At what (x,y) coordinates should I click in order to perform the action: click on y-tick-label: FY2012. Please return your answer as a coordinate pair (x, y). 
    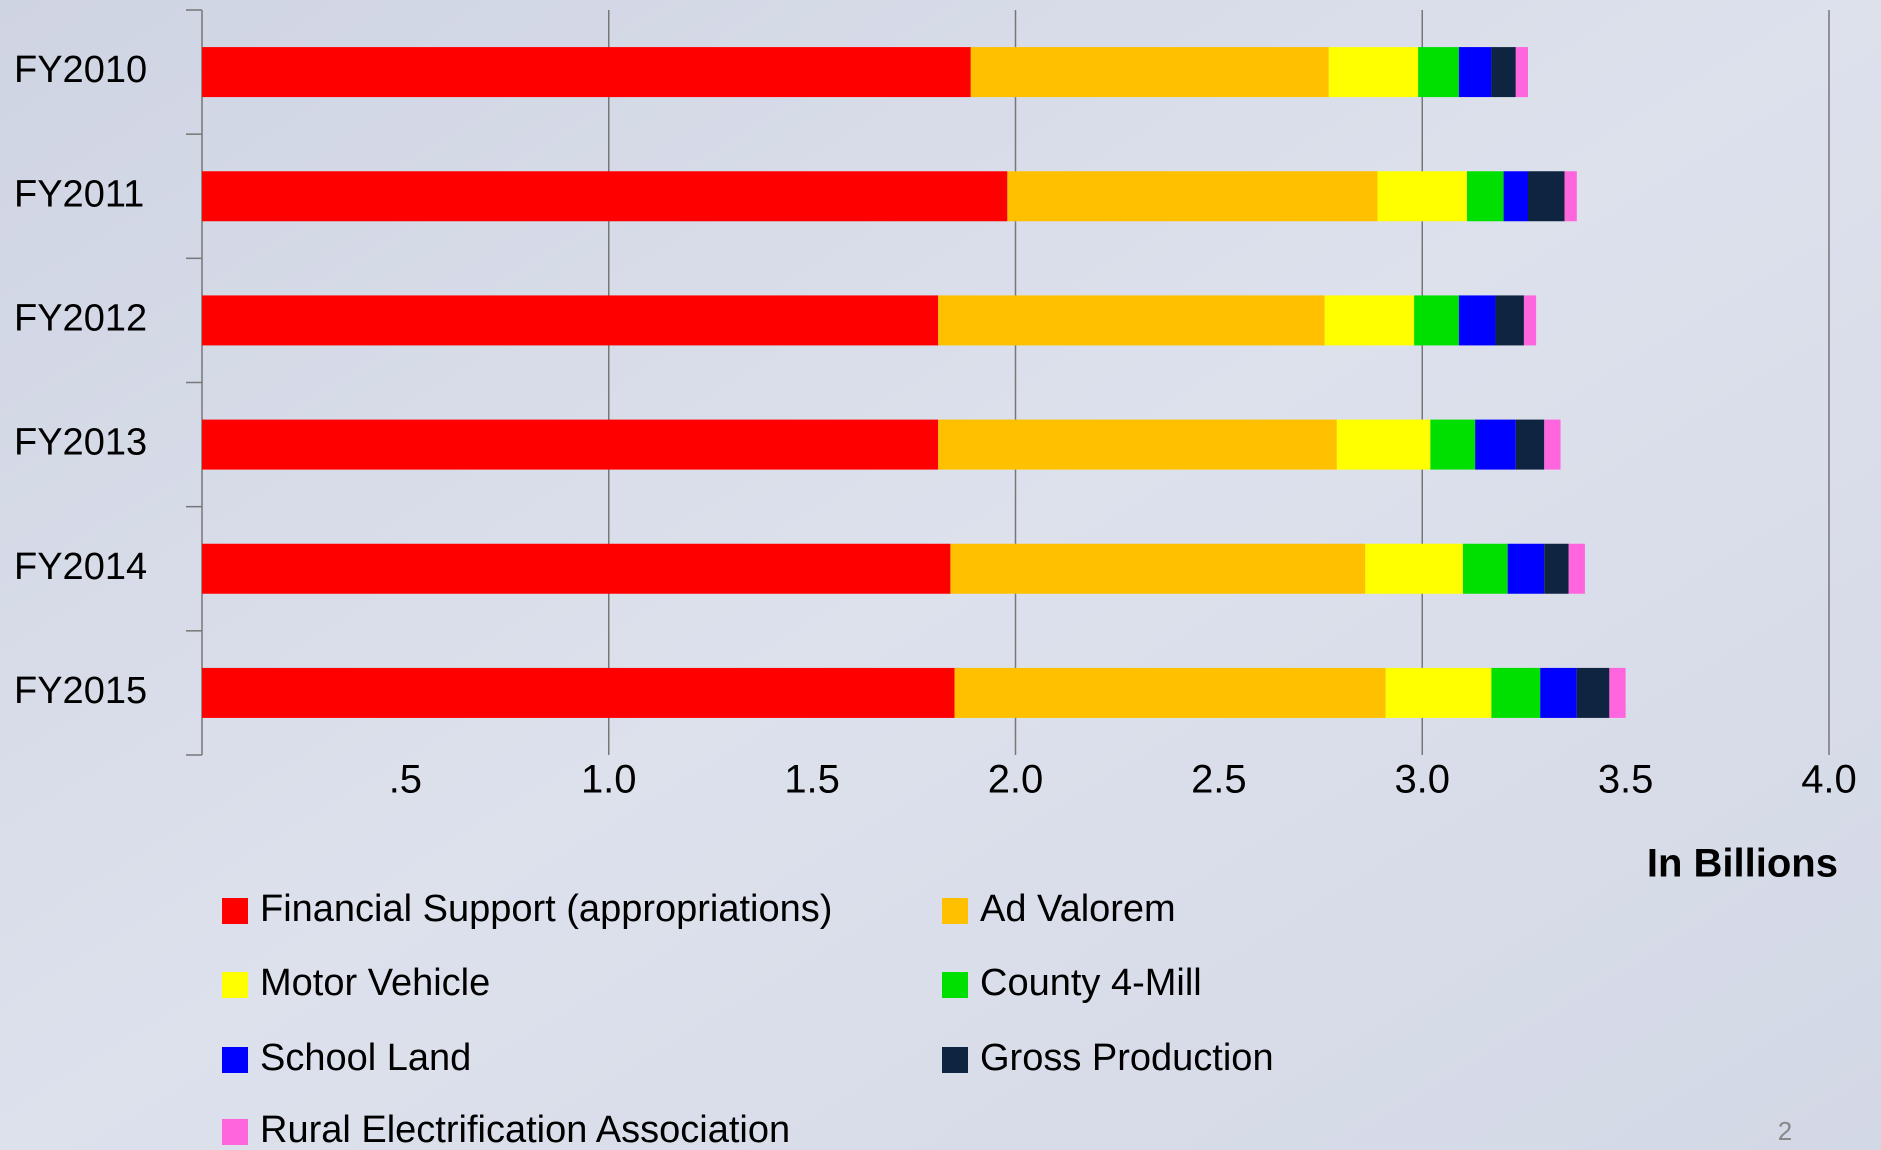
    Looking at the image, I should click on (80, 318).